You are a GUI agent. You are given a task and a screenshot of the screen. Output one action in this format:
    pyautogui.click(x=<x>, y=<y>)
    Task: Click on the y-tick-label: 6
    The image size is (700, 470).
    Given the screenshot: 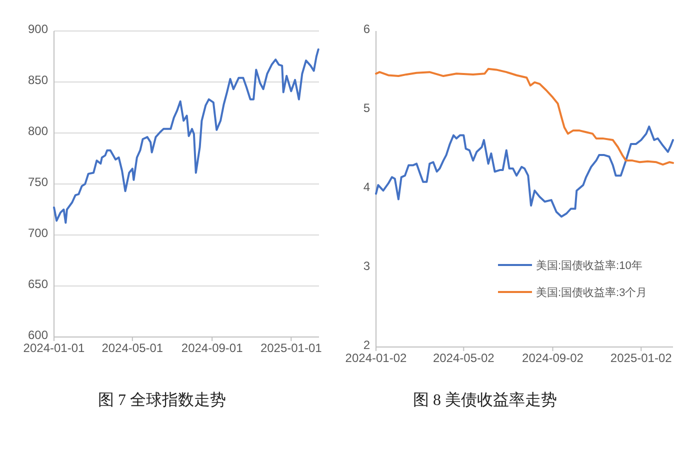 What is the action you would take?
    pyautogui.click(x=366, y=29)
    